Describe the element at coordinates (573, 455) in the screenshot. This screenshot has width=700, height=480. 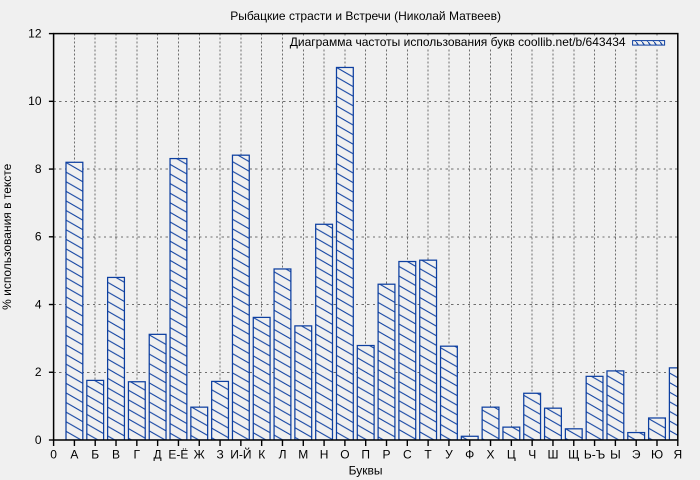
I see `svg-text: Щ` at that location.